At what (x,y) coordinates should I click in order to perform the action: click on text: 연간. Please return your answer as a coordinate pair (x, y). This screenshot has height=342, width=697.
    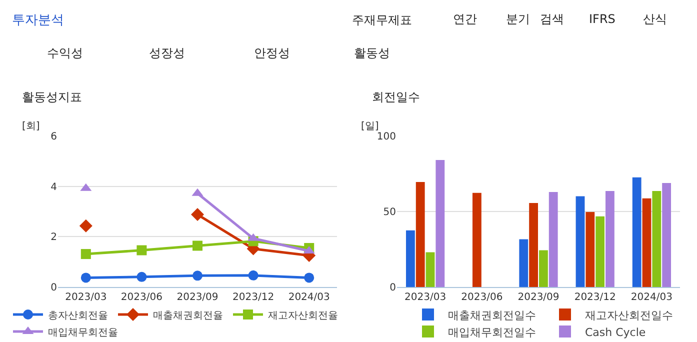
    Looking at the image, I should click on (465, 19).